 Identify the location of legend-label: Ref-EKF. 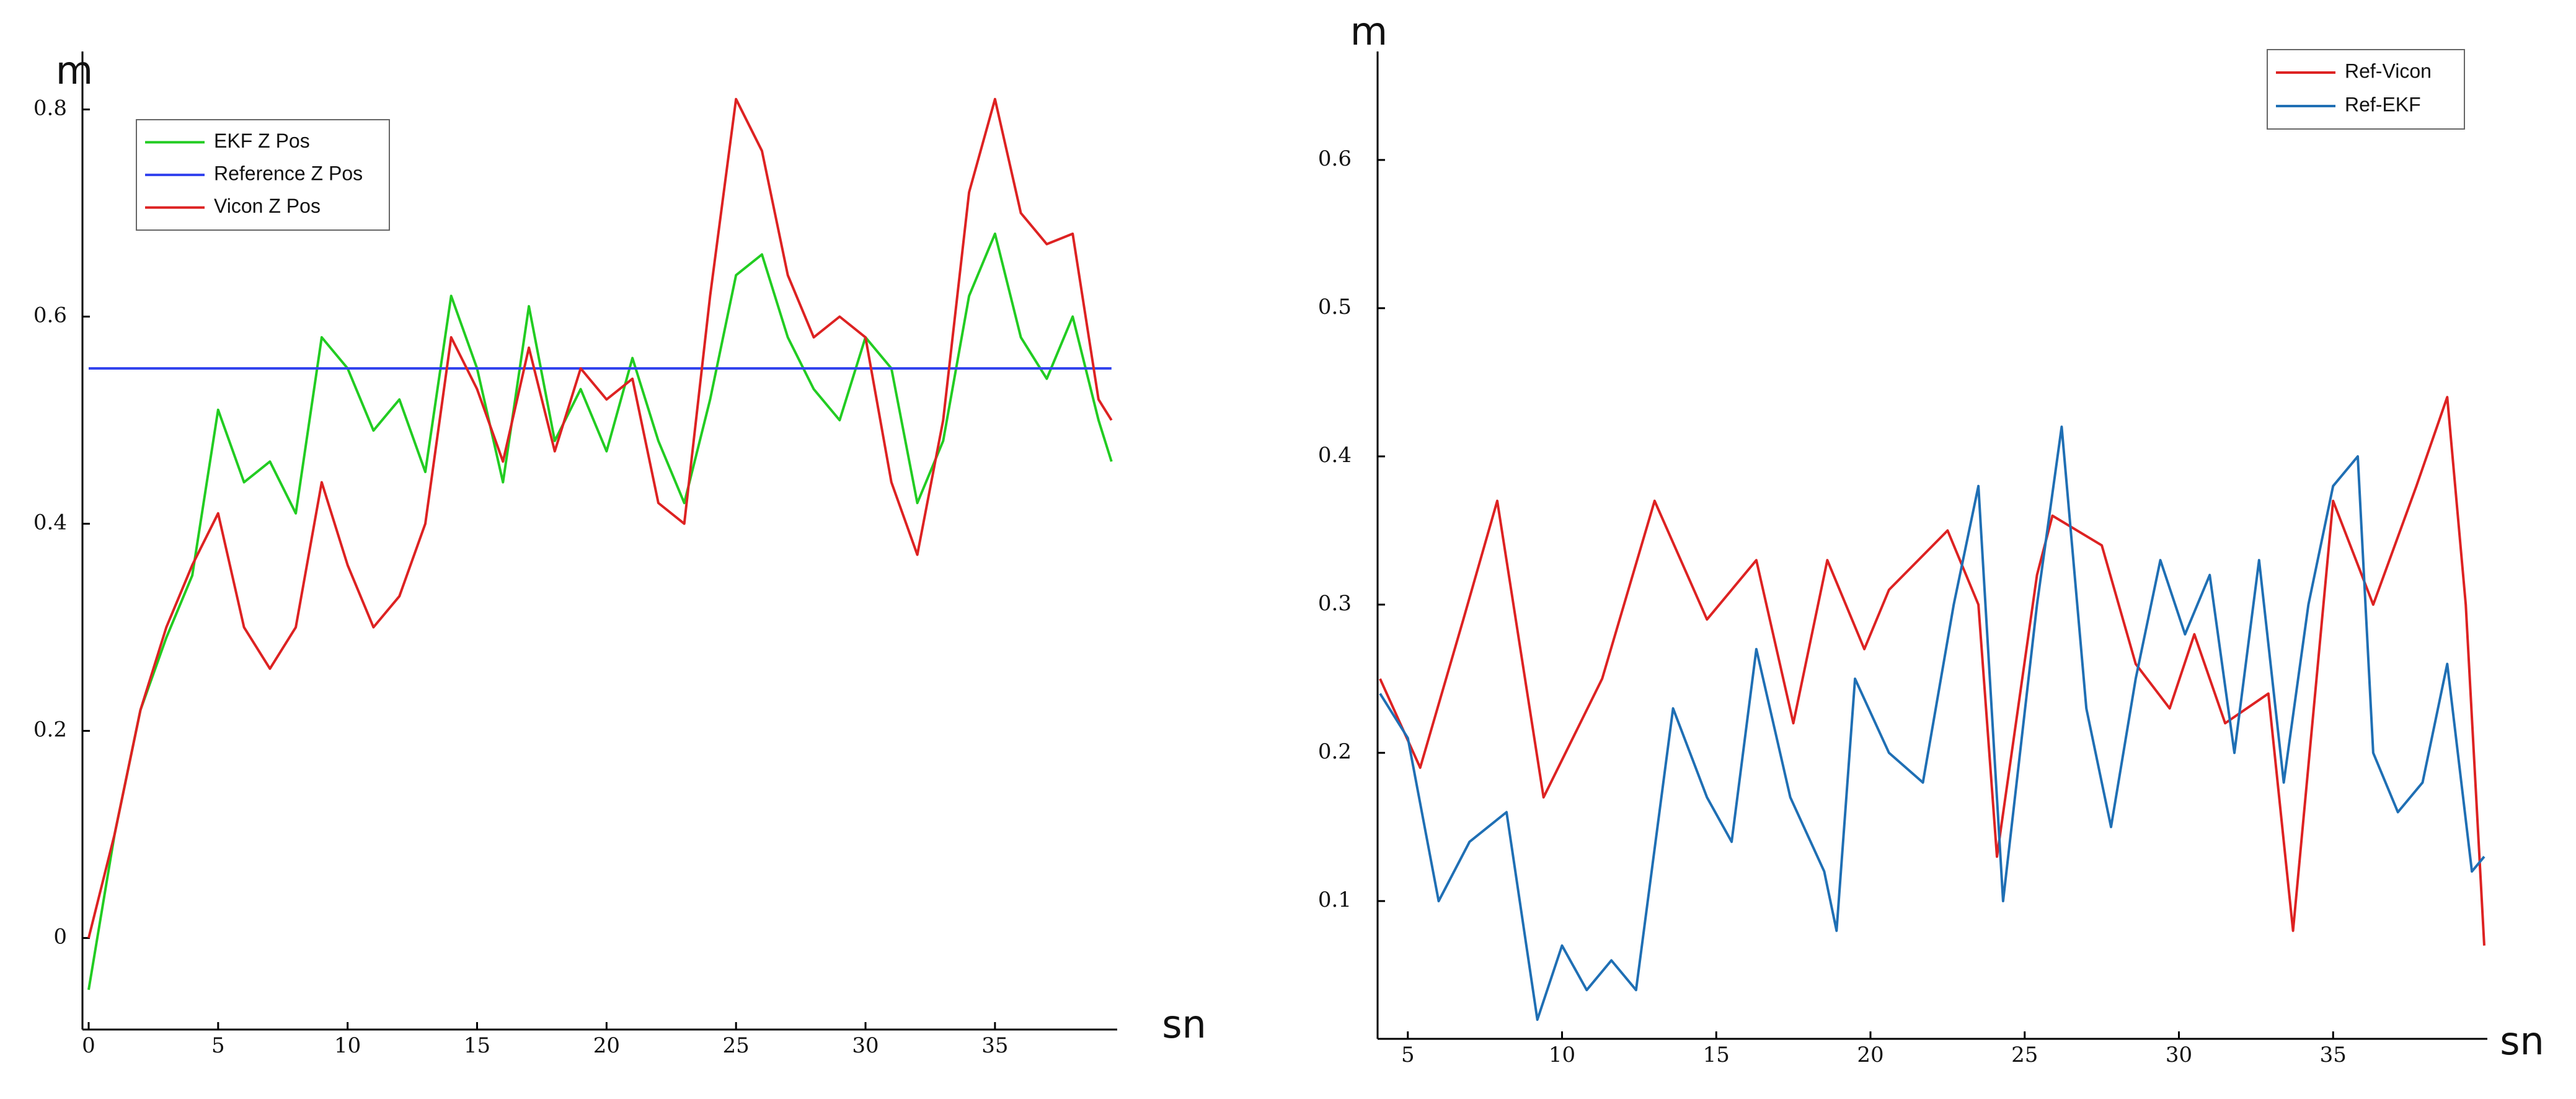
(2383, 104).